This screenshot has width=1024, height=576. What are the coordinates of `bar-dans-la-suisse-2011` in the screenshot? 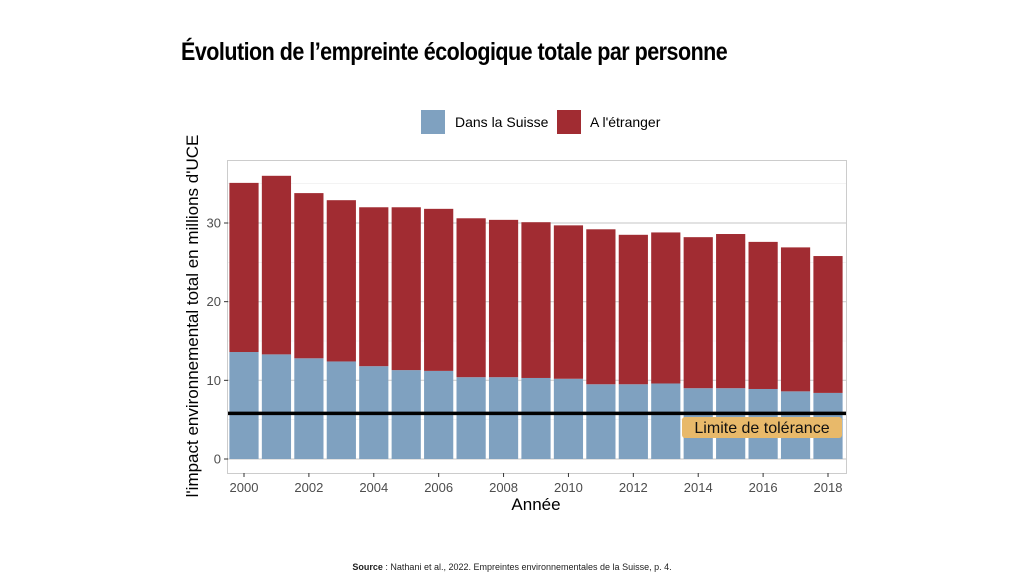 It's located at (601, 421).